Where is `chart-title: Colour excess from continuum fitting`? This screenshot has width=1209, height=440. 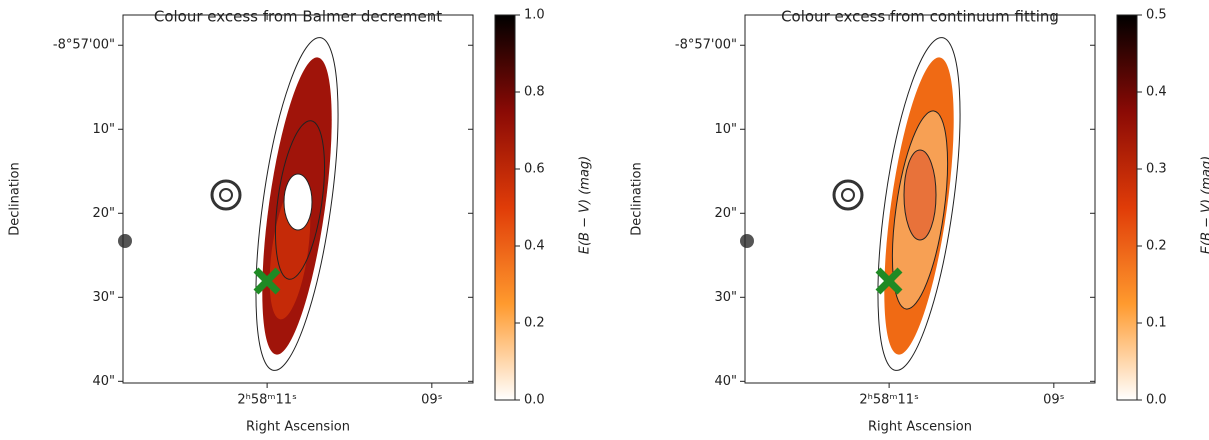 chart-title: Colour excess from continuum fitting is located at coordinates (920, 17).